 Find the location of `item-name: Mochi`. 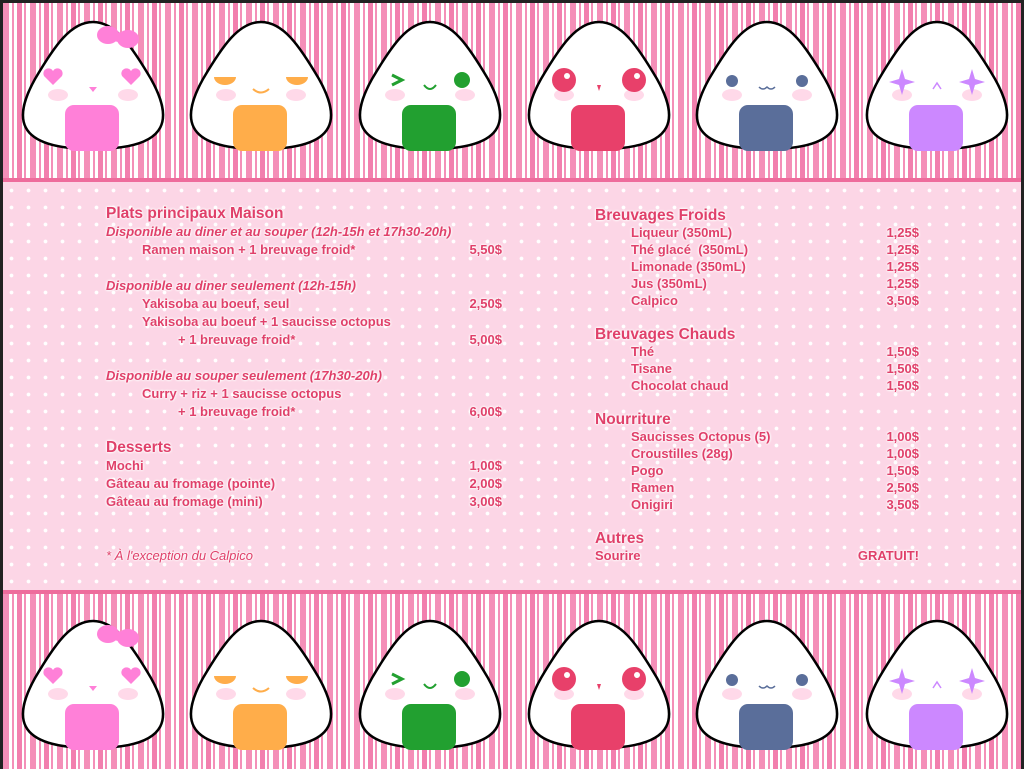

item-name: Mochi is located at coordinates (125, 465).